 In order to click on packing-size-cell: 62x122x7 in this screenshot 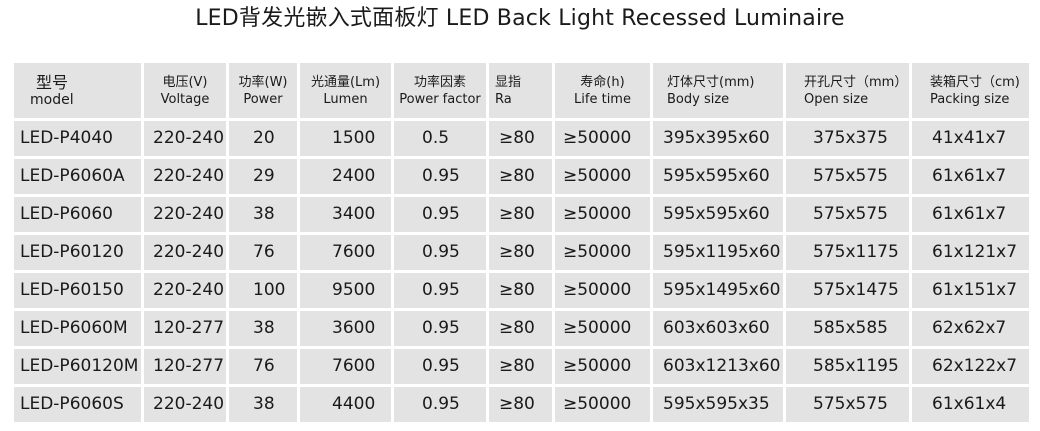, I will do `click(970, 366)`.